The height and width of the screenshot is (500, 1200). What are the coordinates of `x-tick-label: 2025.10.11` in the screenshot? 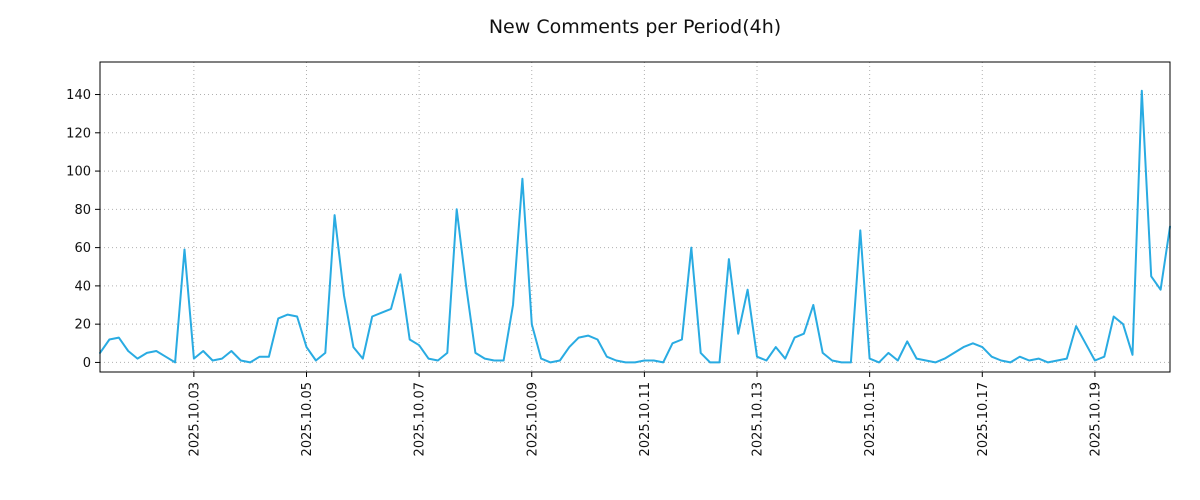 It's located at (645, 419).